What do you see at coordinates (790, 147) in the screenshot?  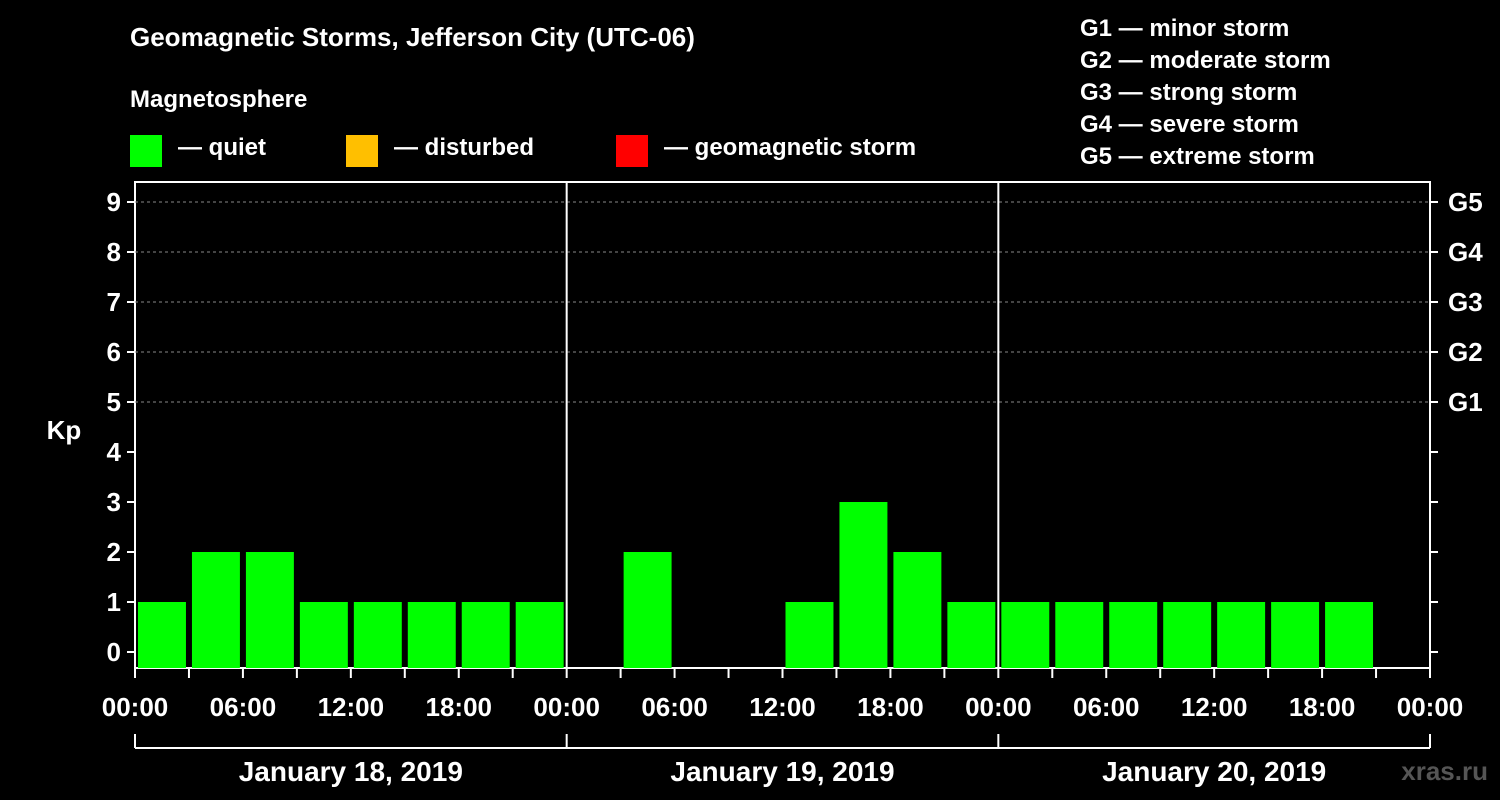 I see `legend-label-storm: — geomagnetic storm` at bounding box center [790, 147].